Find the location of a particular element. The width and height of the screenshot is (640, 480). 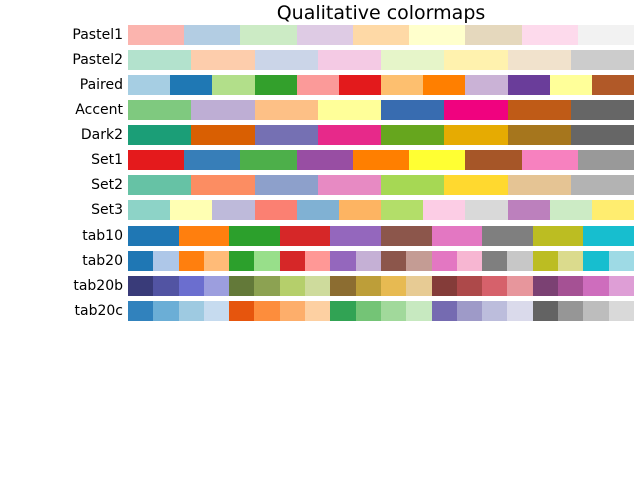

colormap-label: tab20 is located at coordinates (102, 261).